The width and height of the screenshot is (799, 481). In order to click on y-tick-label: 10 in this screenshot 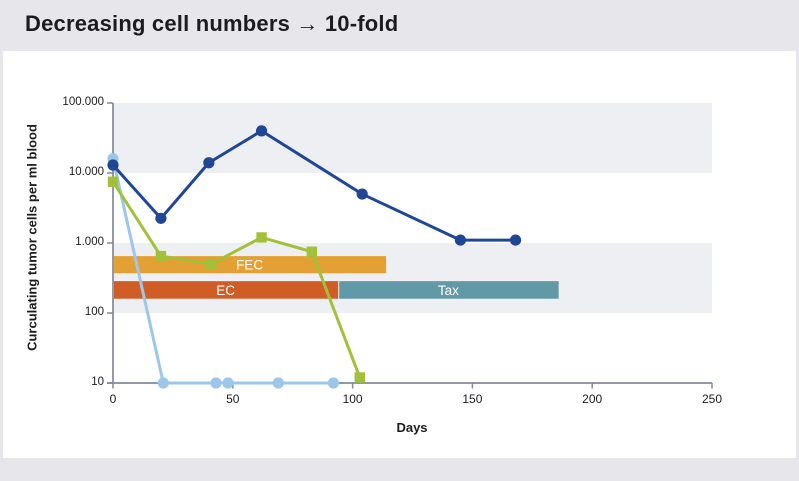, I will do `click(97, 382)`.